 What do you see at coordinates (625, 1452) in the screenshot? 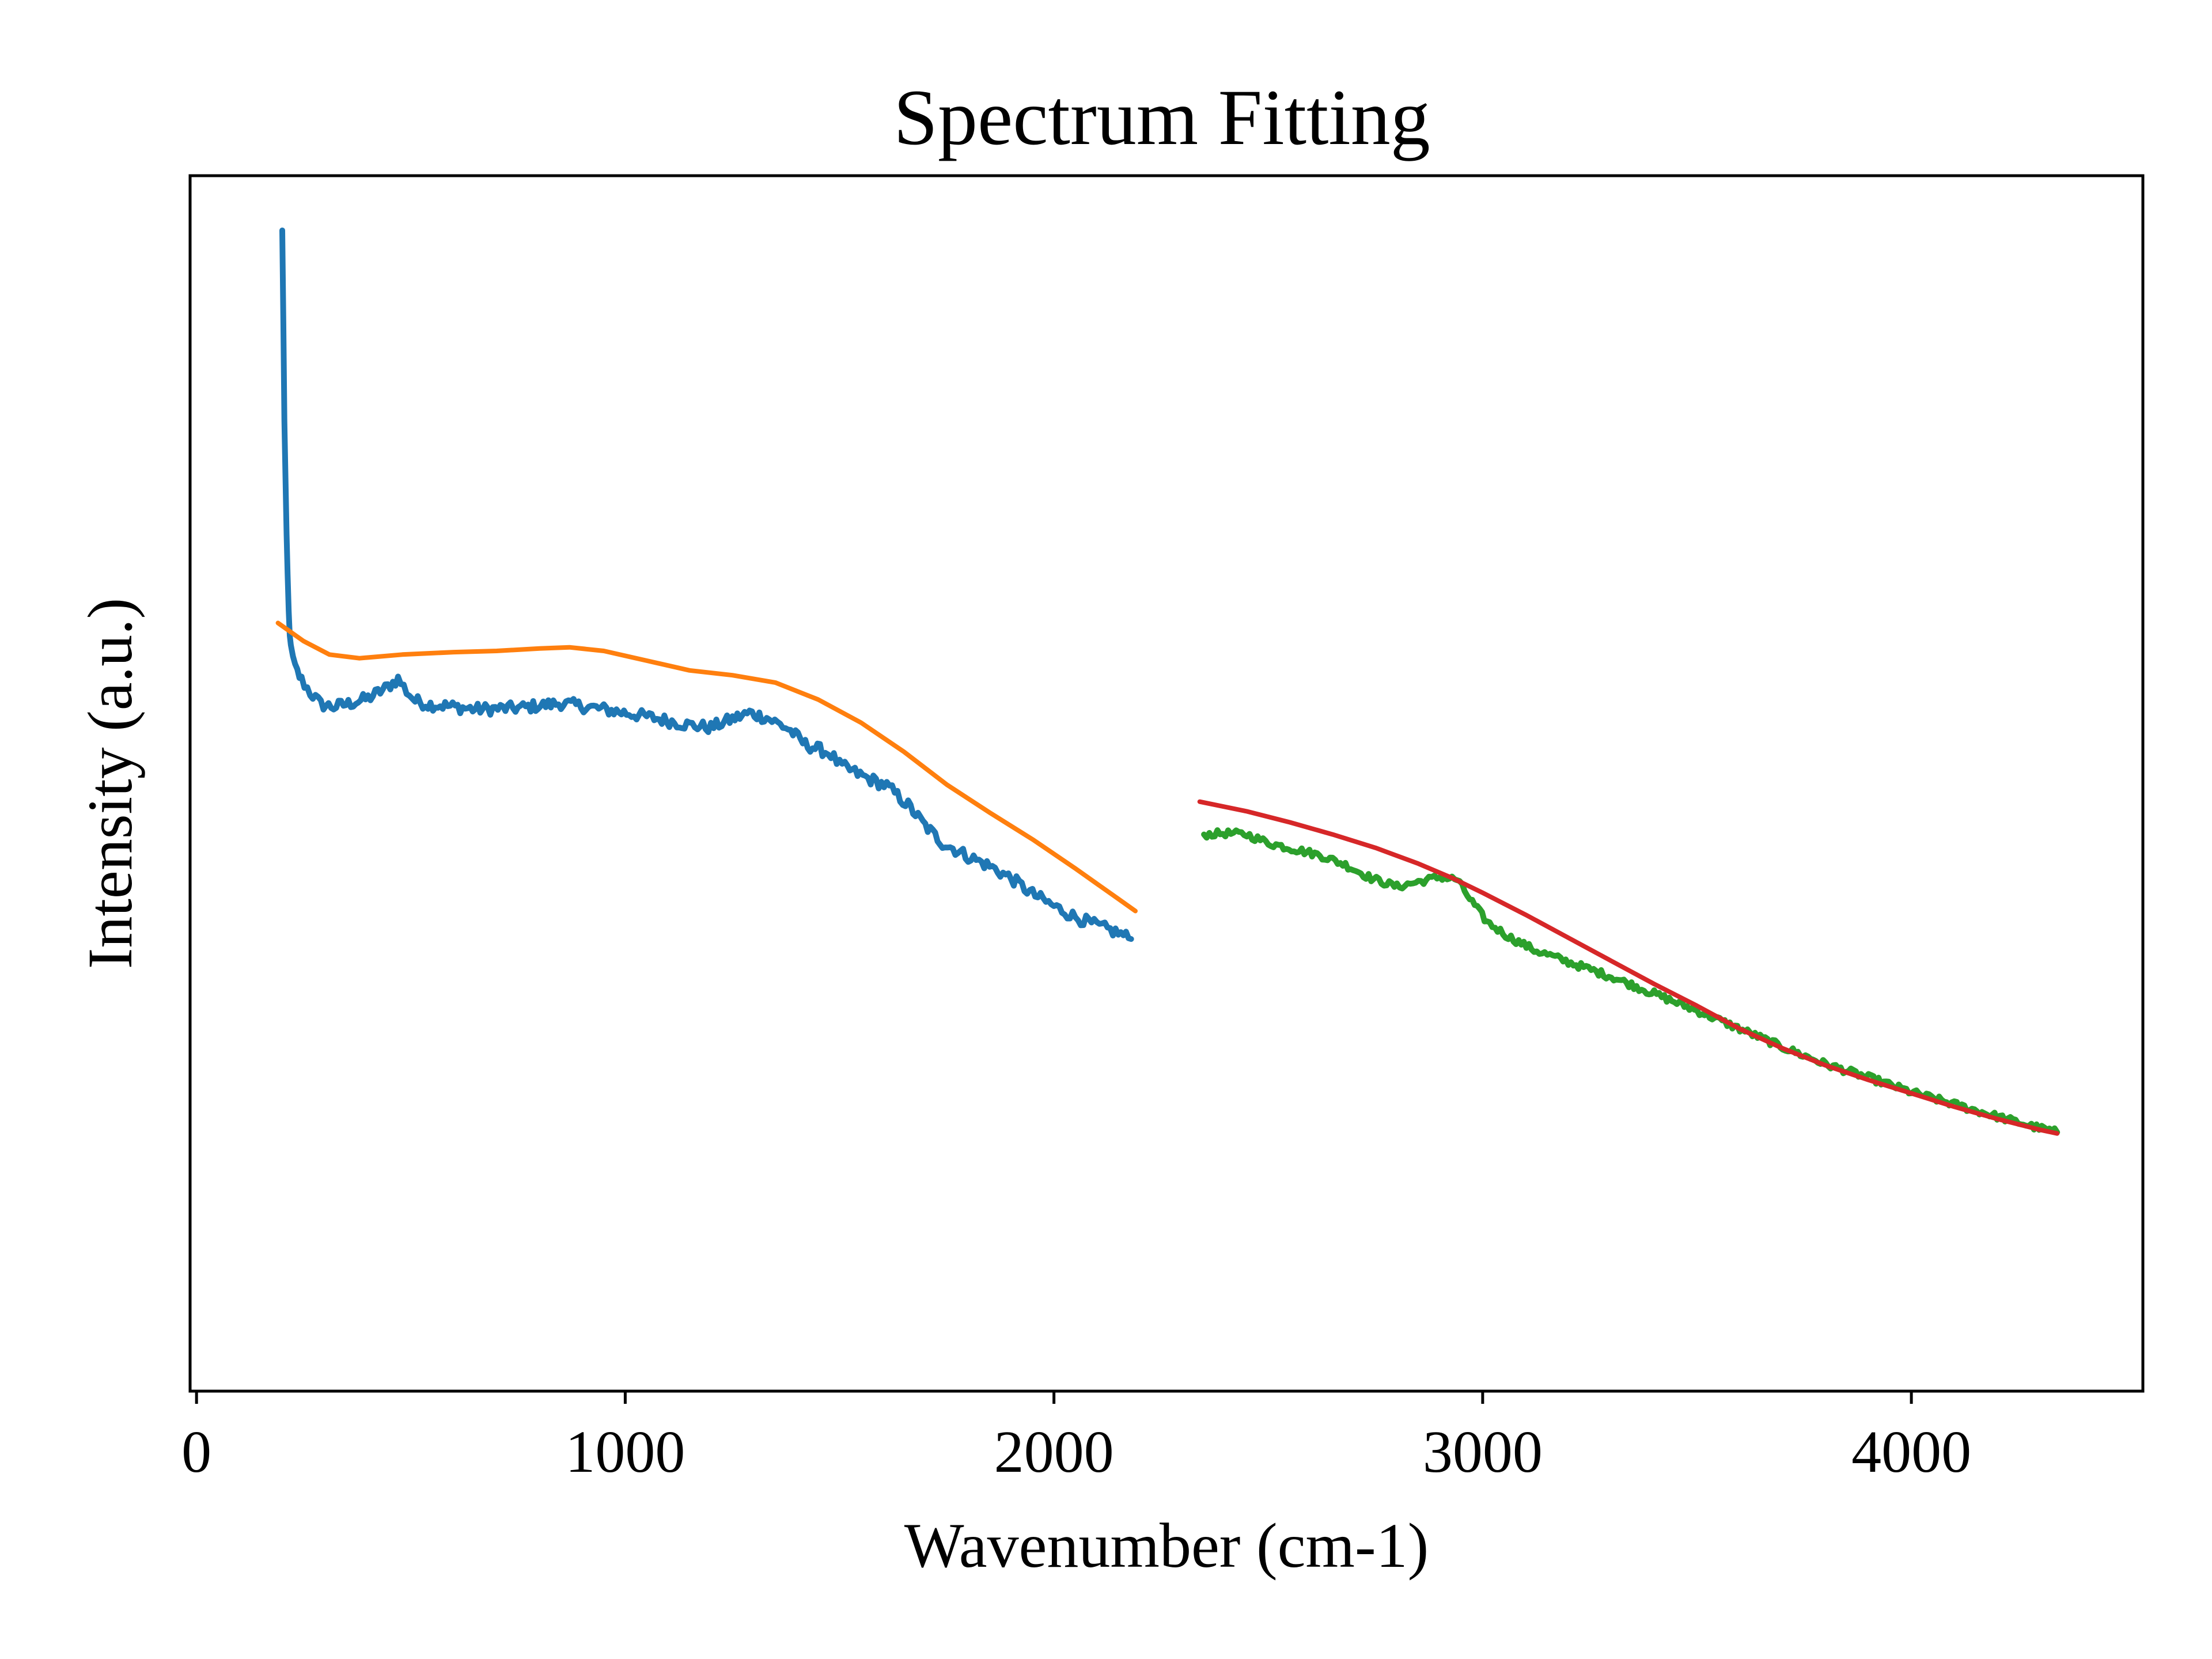
I see `x-tick-label: 1000` at bounding box center [625, 1452].